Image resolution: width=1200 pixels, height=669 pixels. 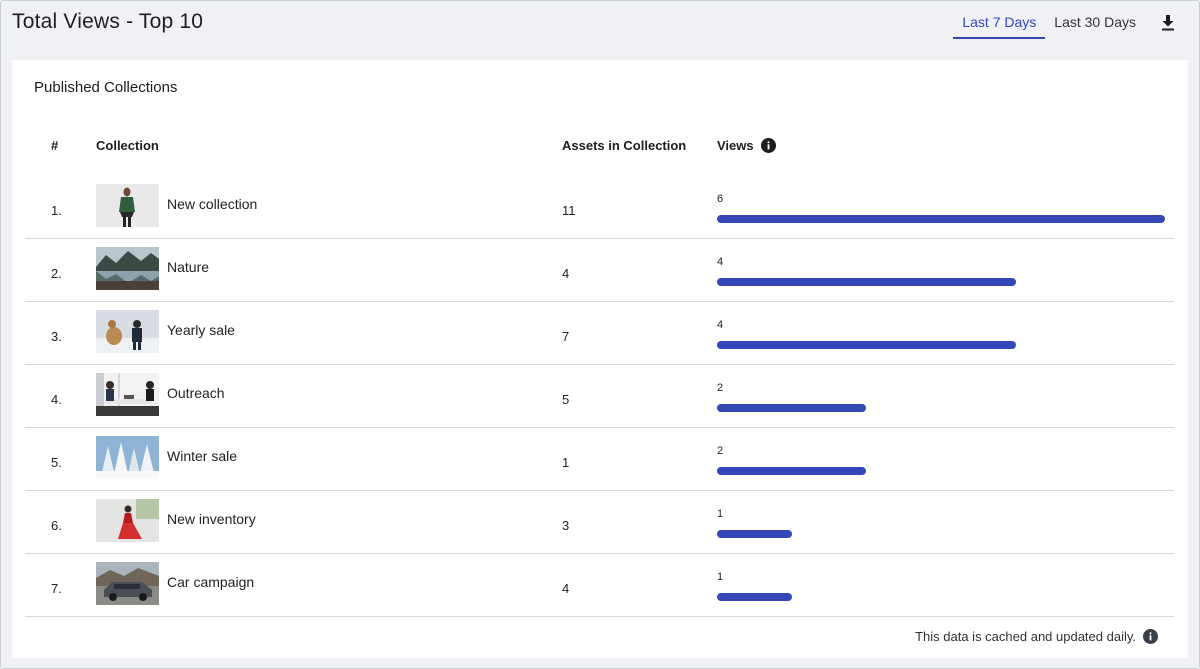 I want to click on page-title: Total Views - Top 10, so click(x=108, y=21).